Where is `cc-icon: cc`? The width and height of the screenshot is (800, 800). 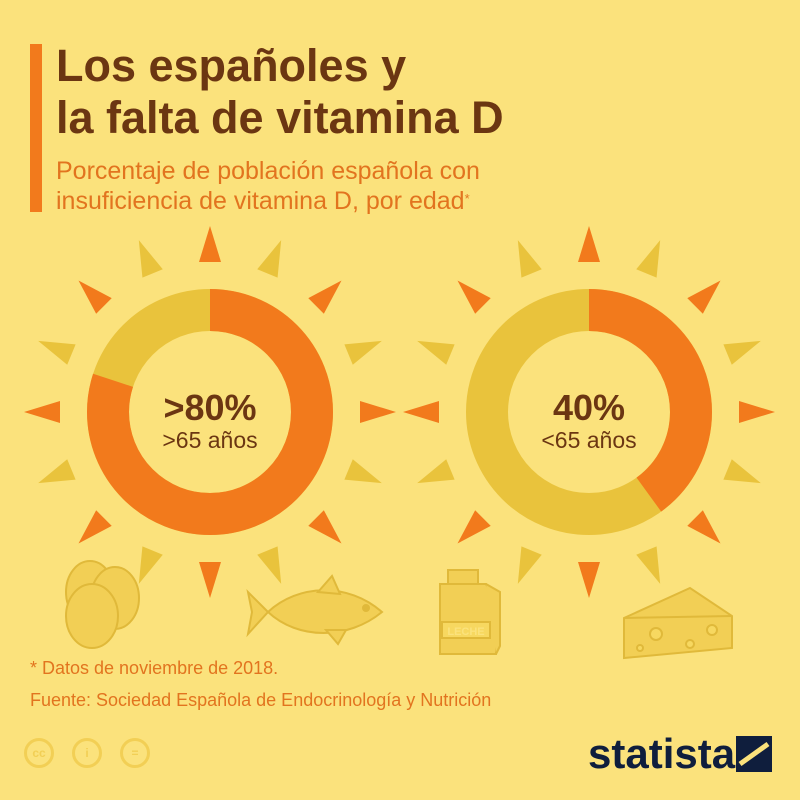
cc-icon: cc is located at coordinates (39, 753).